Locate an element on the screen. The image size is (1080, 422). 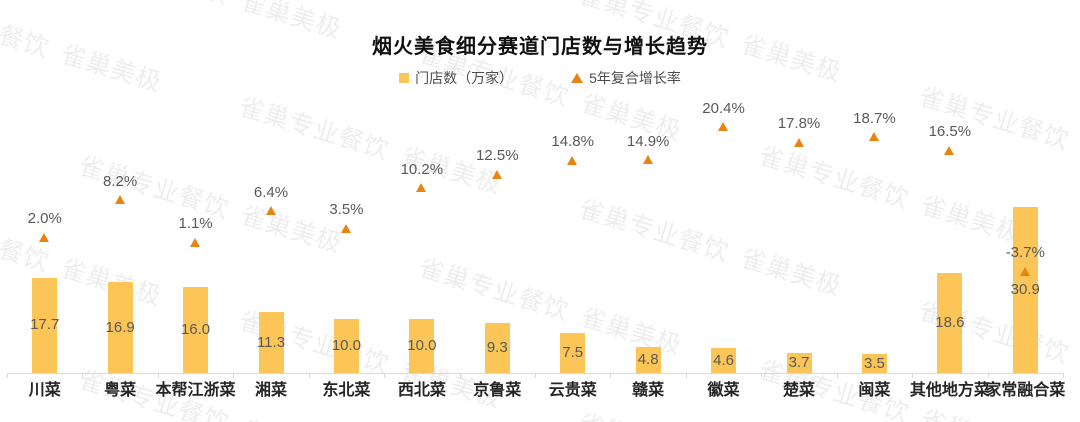
bar-value-label: 4.8 is located at coordinates (648, 360).